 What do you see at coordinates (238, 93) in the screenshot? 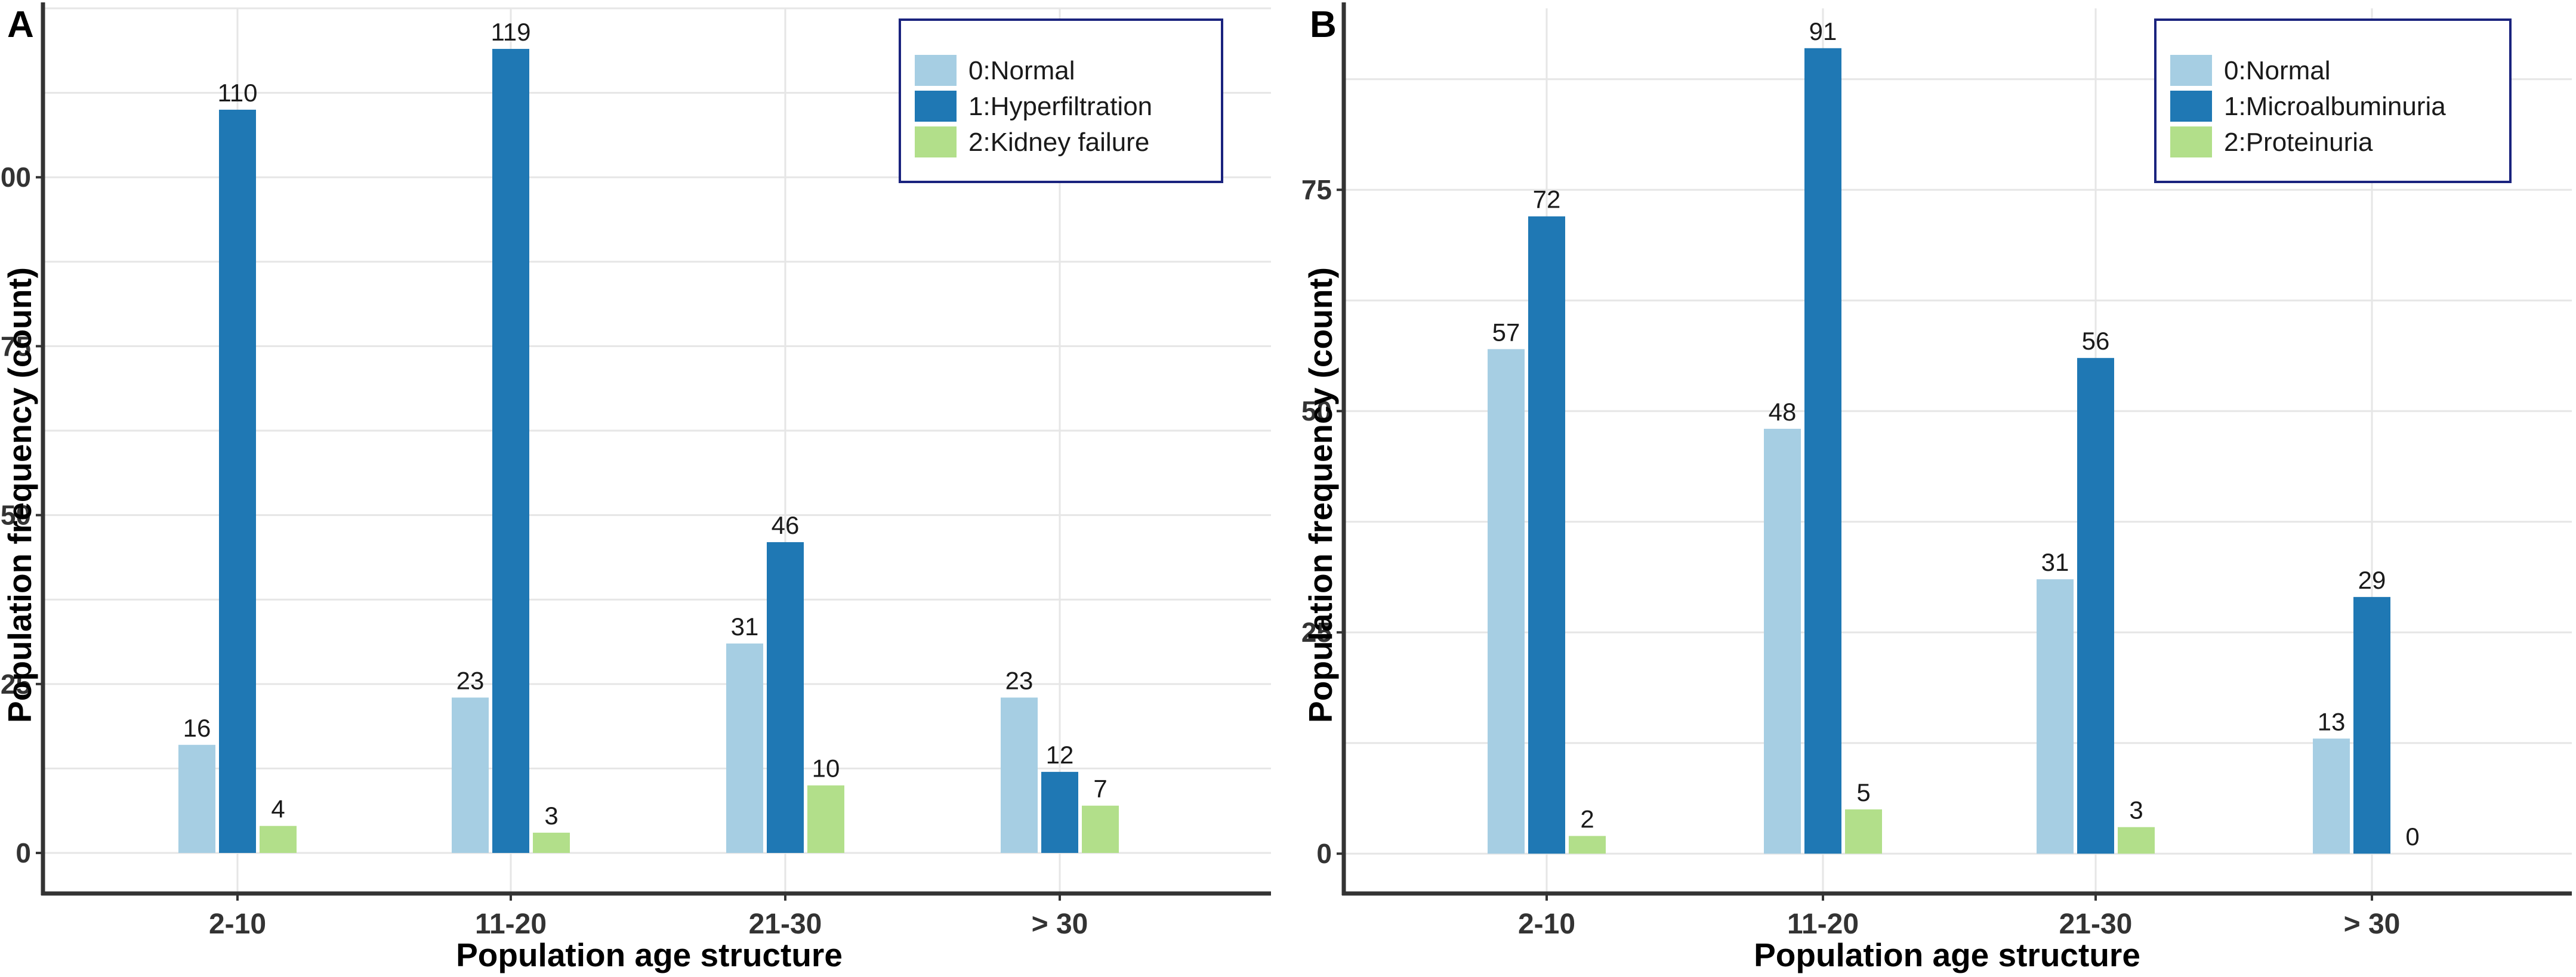
I see `bar-value-label: 110` at bounding box center [238, 93].